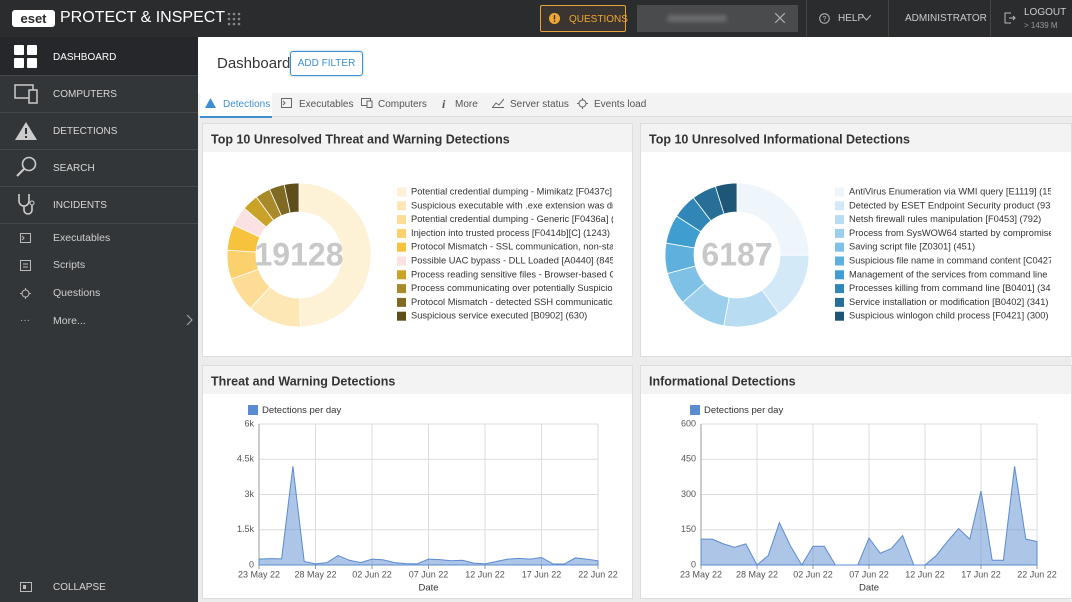 This screenshot has height=602, width=1072. Describe the element at coordinates (79, 587) in the screenshot. I see `collapse-button: COLLAPSE` at that location.